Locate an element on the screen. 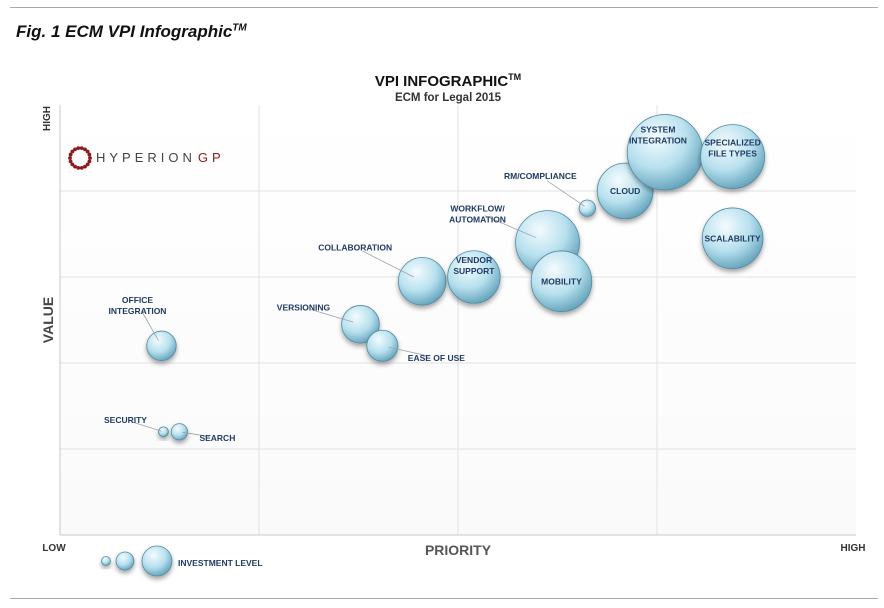 Image resolution: width=884 pixels, height=608 pixels. bubble-label: EASE OF USE is located at coordinates (436, 358).